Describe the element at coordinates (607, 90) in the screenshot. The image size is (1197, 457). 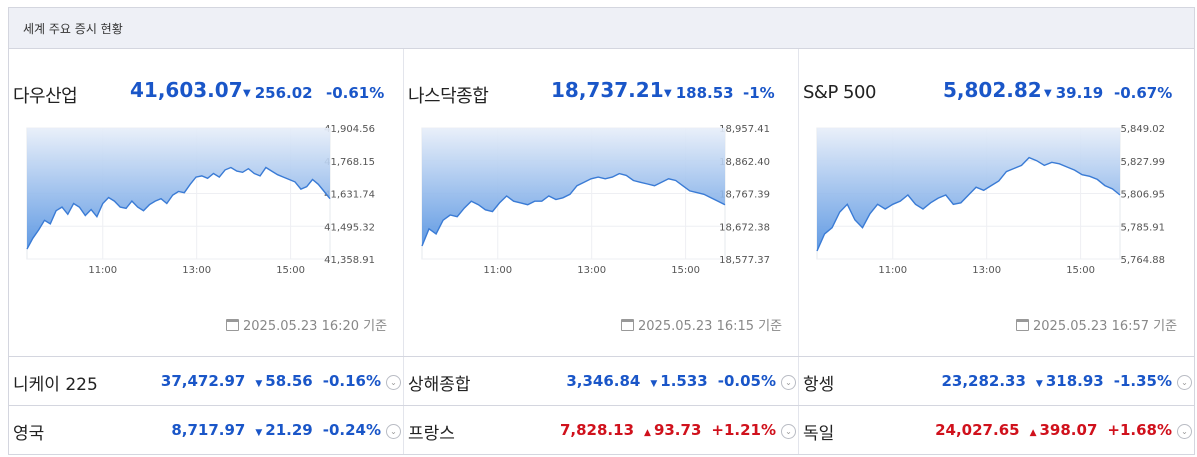
I see `index-value: 18,737.21` at that location.